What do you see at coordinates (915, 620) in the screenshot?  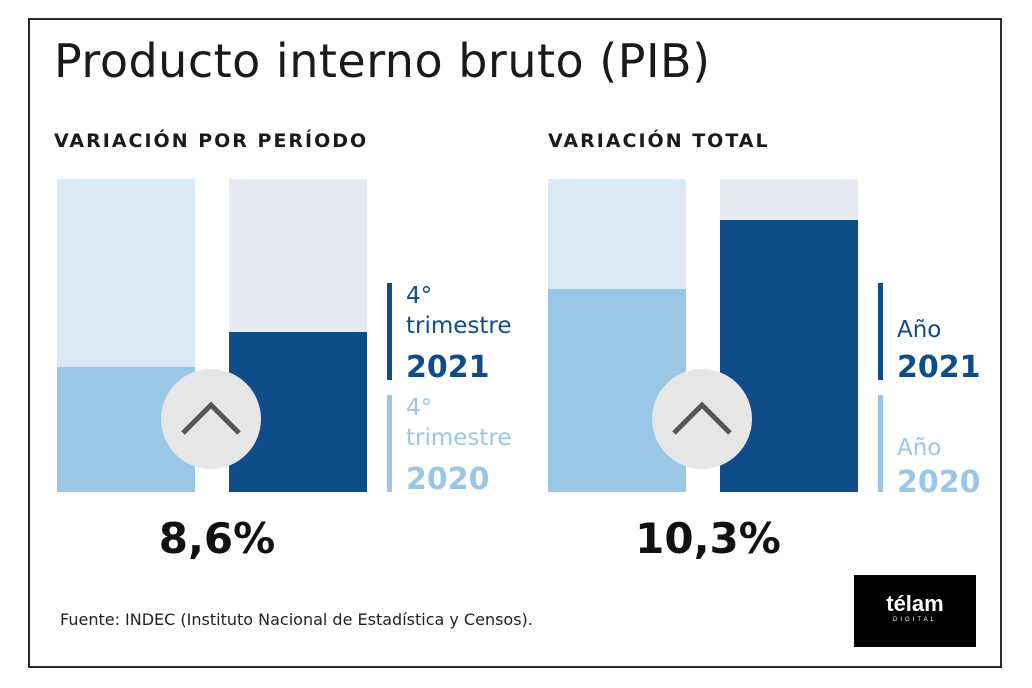 I see `logo-subtext: DIGITAL` at bounding box center [915, 620].